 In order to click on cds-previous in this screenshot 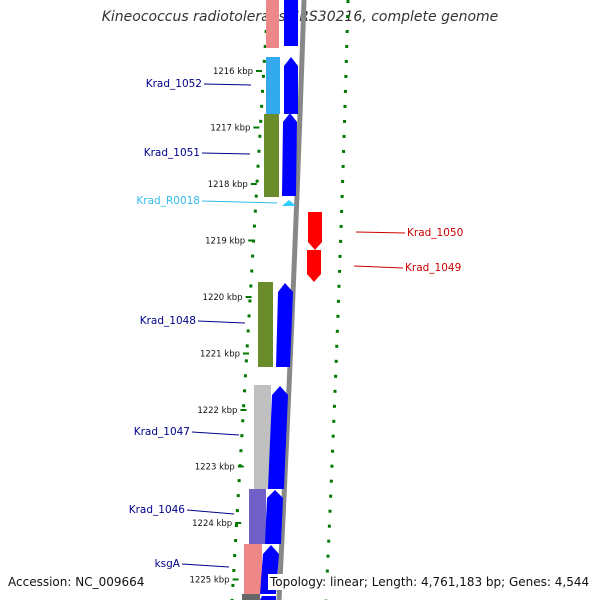, I will do `click(291, 23)`.